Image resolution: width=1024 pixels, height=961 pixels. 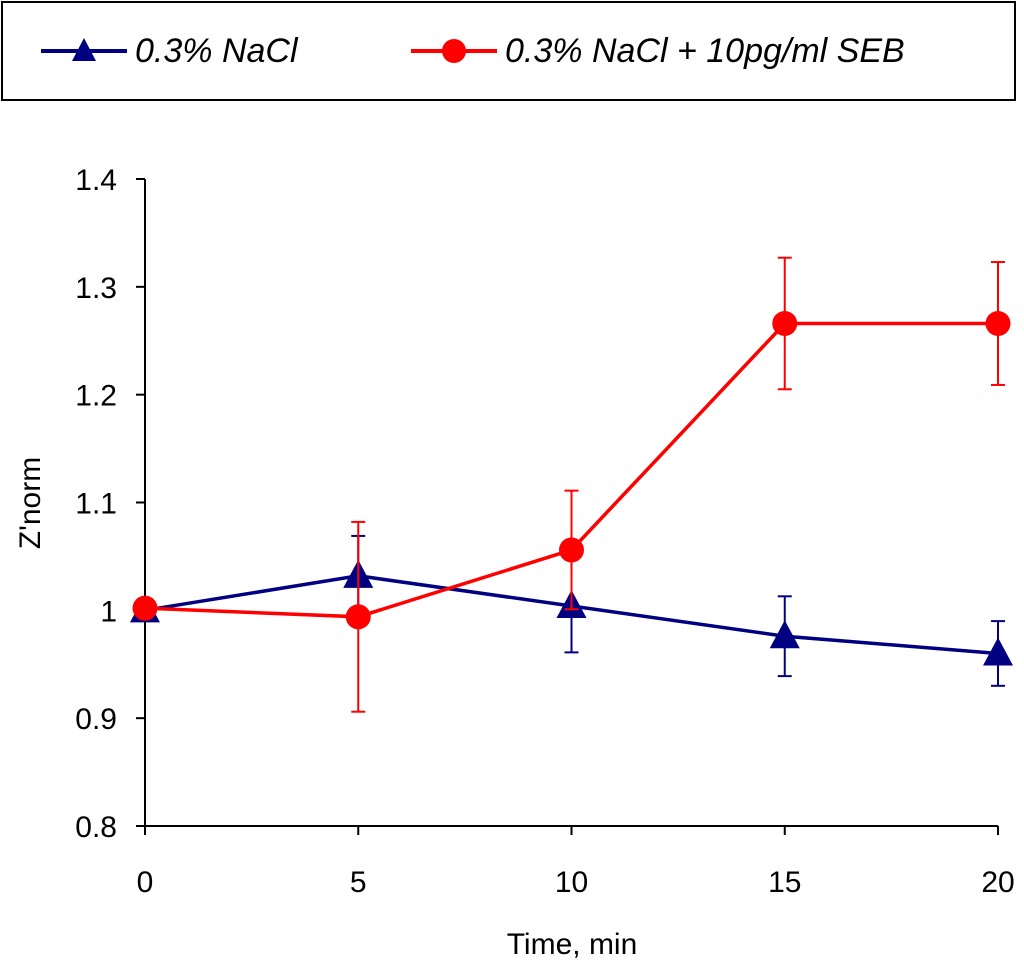 What do you see at coordinates (96, 719) in the screenshot?
I see `y-tick-label: 0.9` at bounding box center [96, 719].